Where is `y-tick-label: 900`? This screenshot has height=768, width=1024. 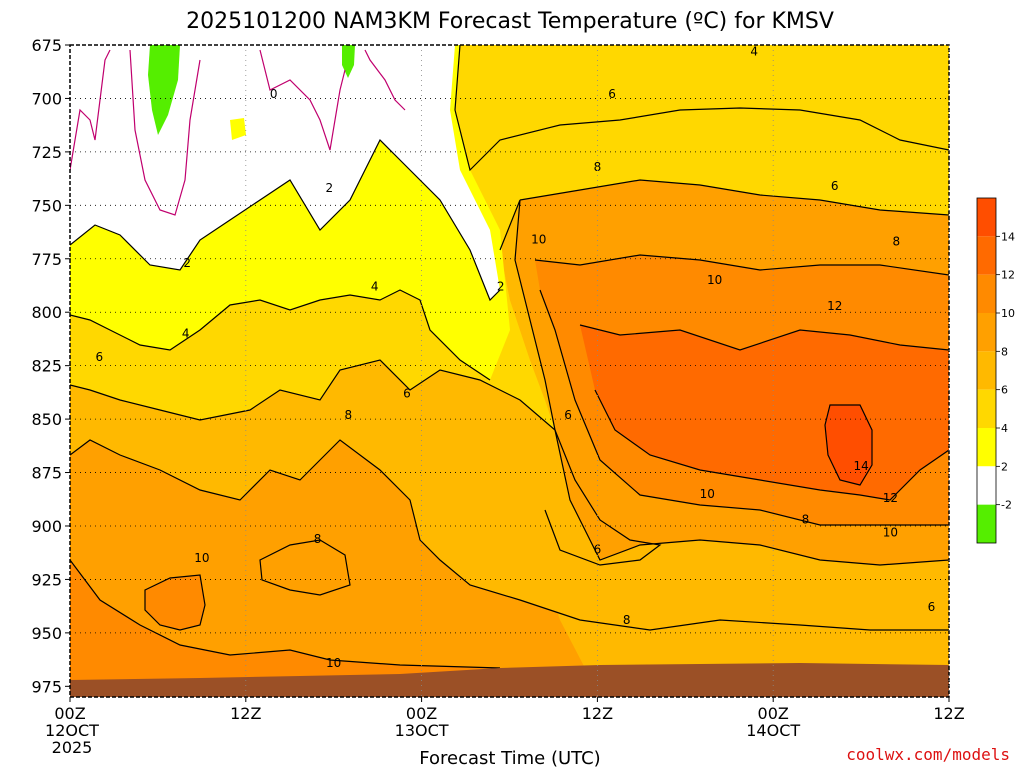
y-tick-label: 900 is located at coordinates (46, 526).